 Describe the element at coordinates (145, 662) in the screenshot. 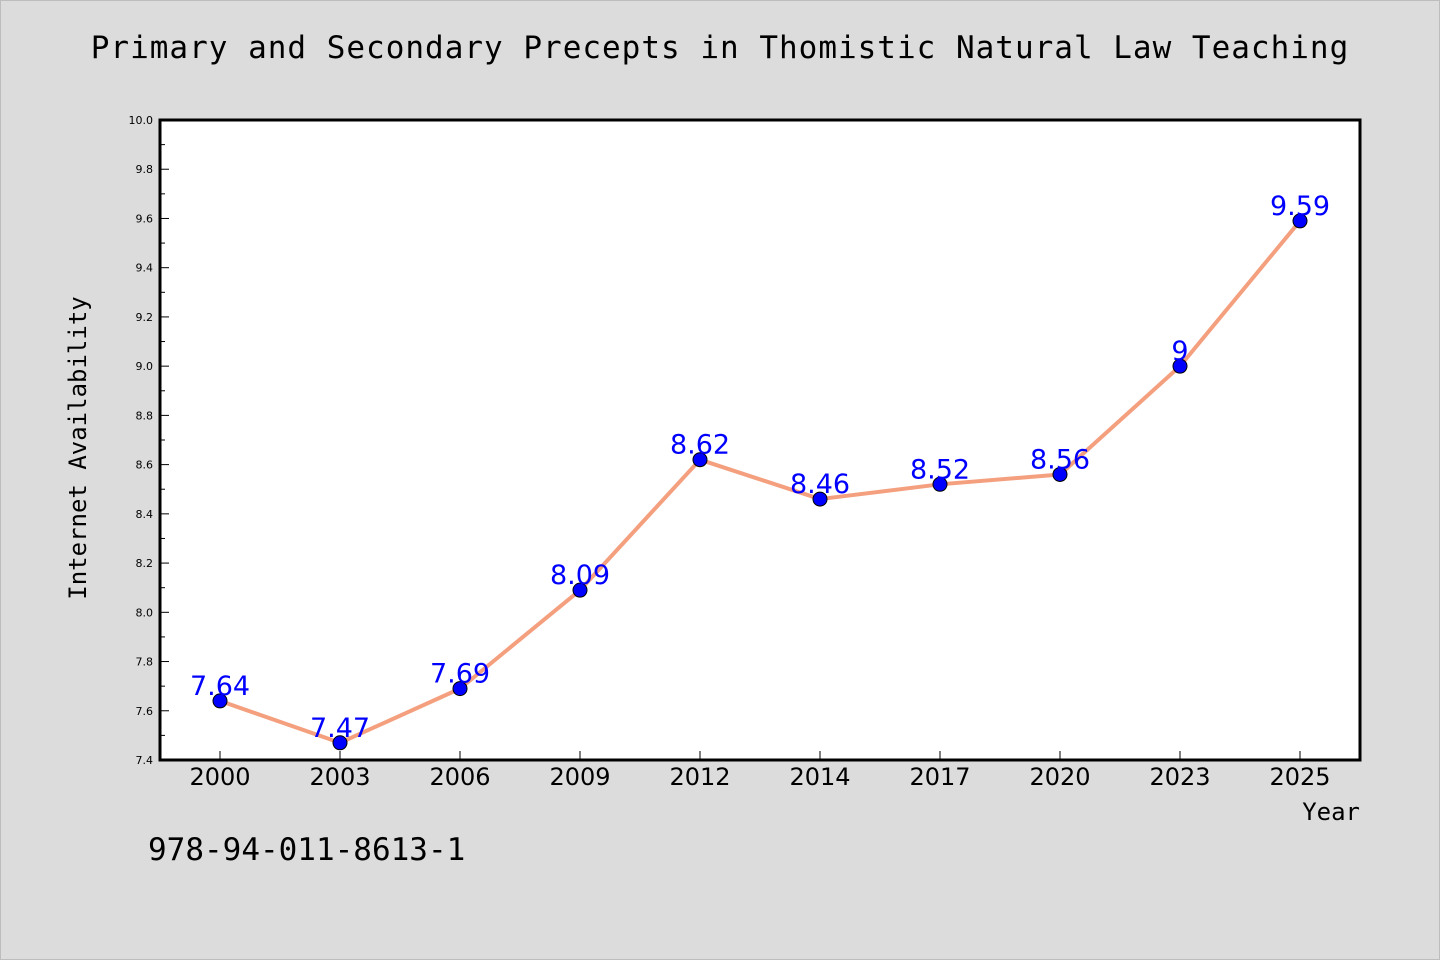

I see `y-tick-label: 7.8` at that location.